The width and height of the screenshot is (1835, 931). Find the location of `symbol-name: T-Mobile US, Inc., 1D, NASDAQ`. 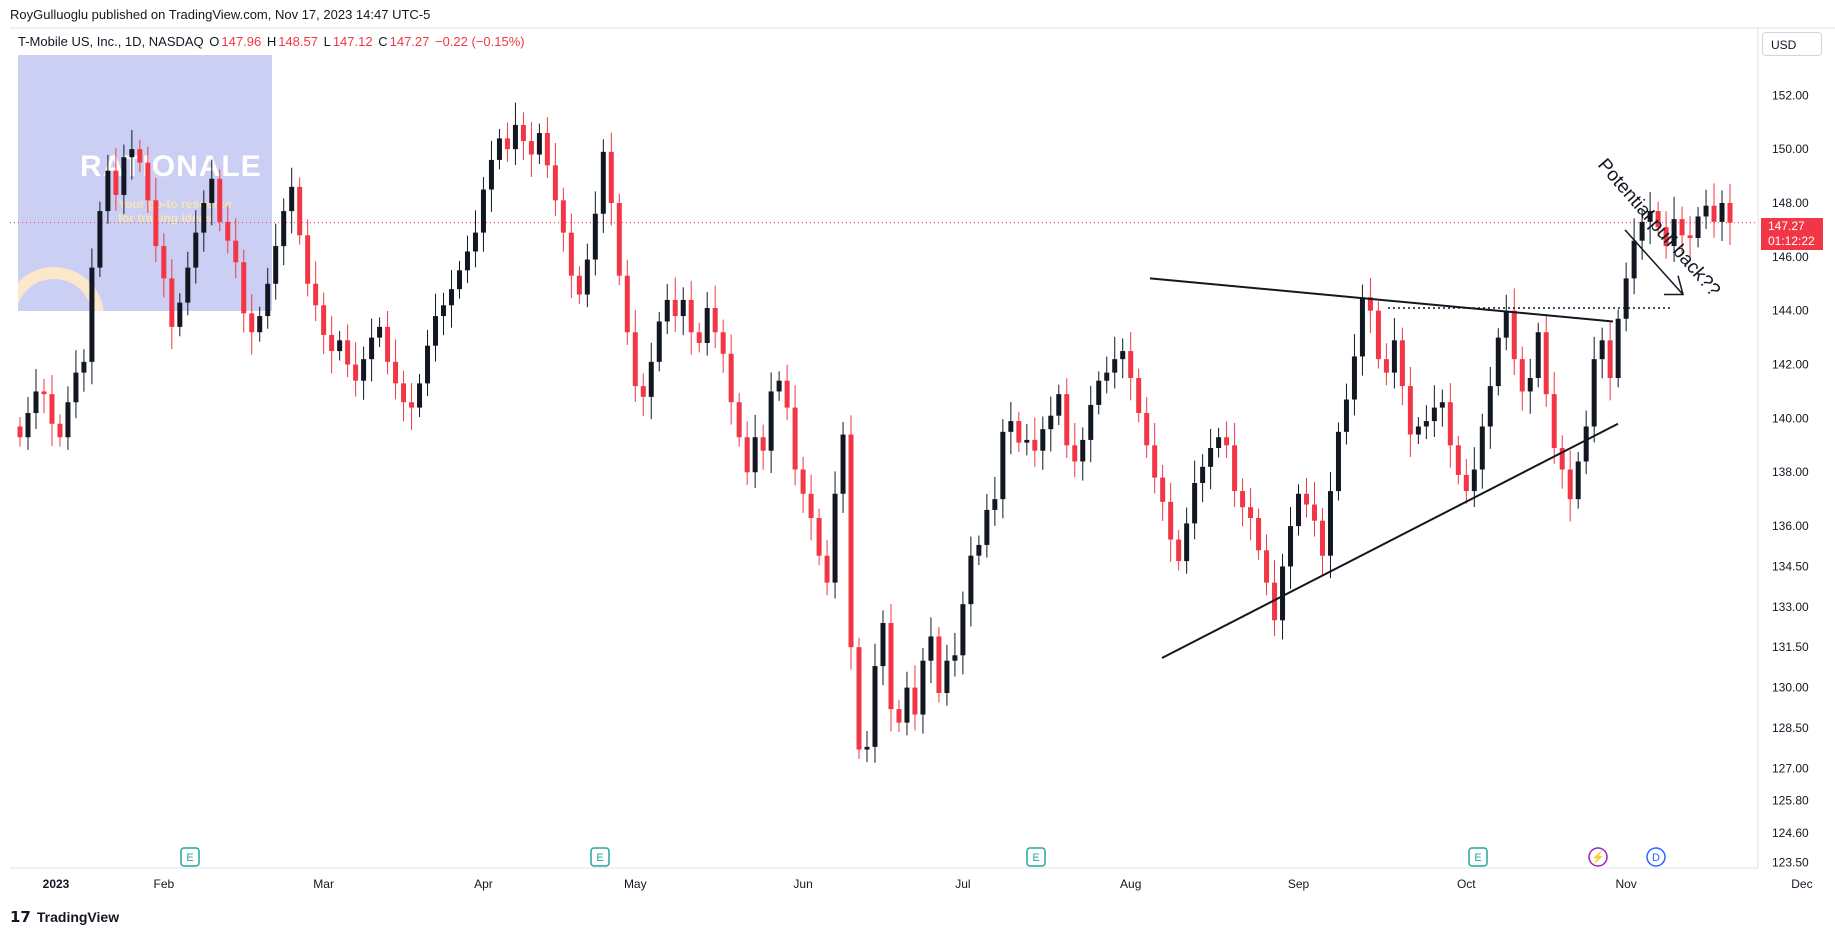

symbol-name: T-Mobile US, Inc., 1D, NASDAQ is located at coordinates (111, 41).